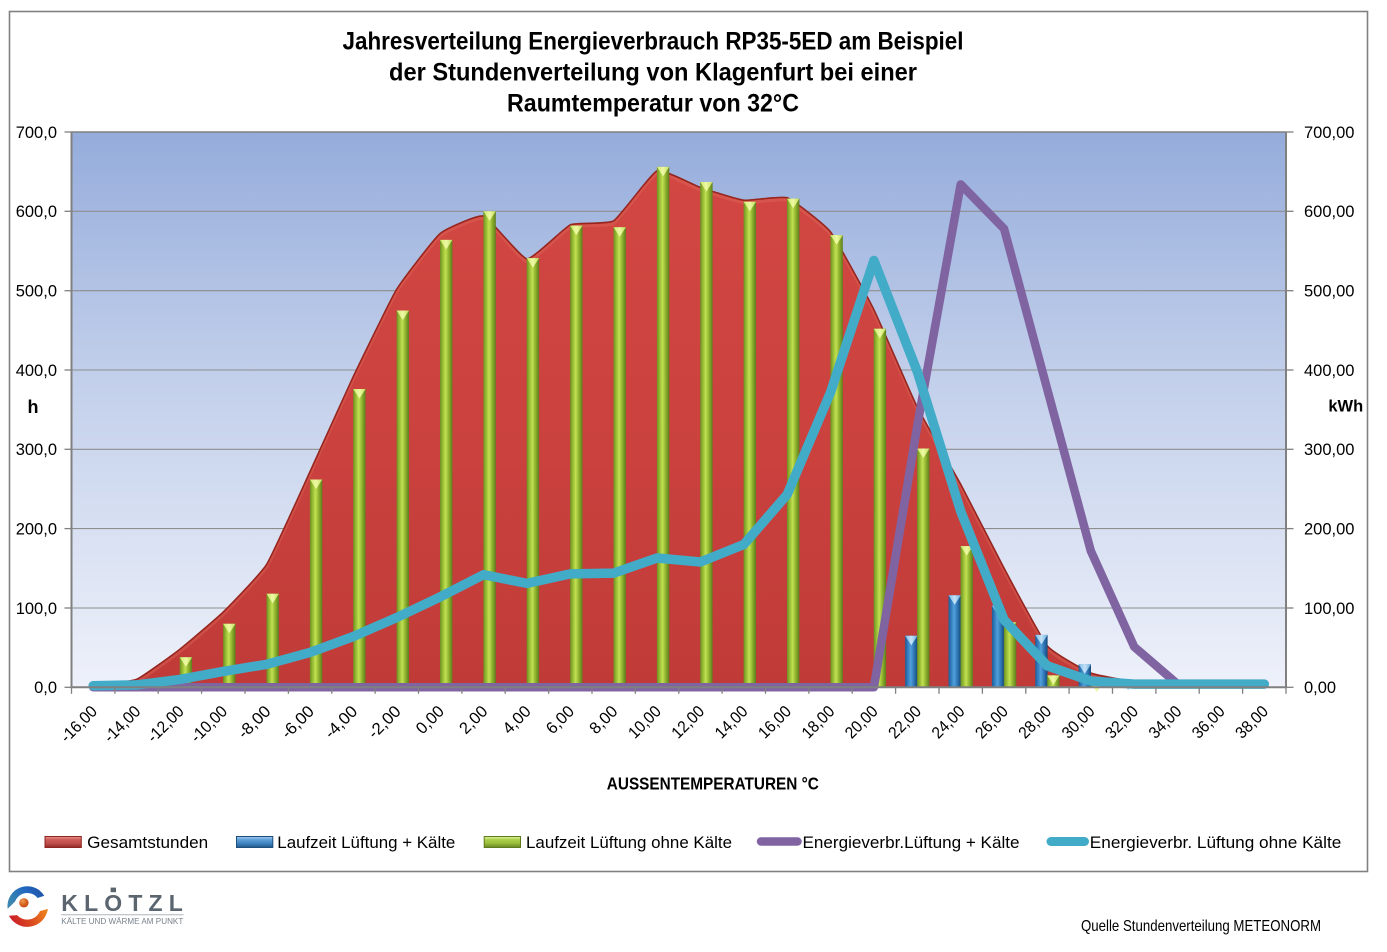  I want to click on svg-text: 300,0, so click(36, 450).